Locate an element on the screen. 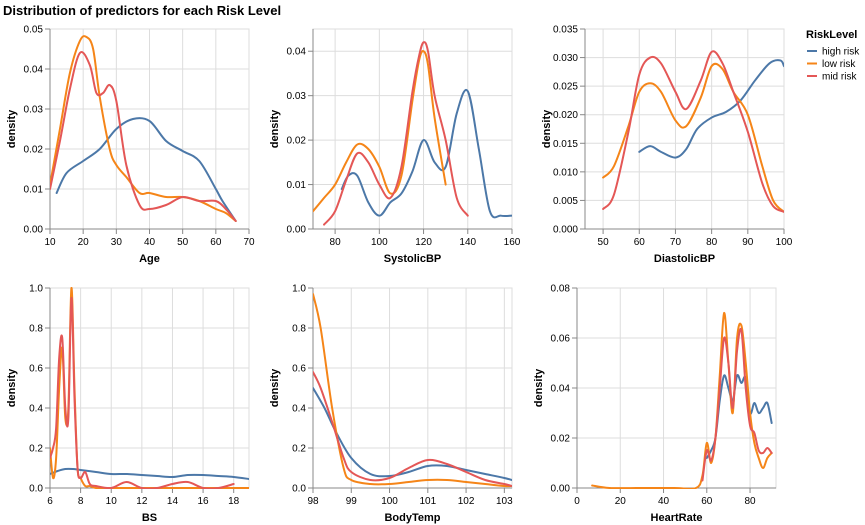  y-tick-label: 1.0 is located at coordinates (299, 289).